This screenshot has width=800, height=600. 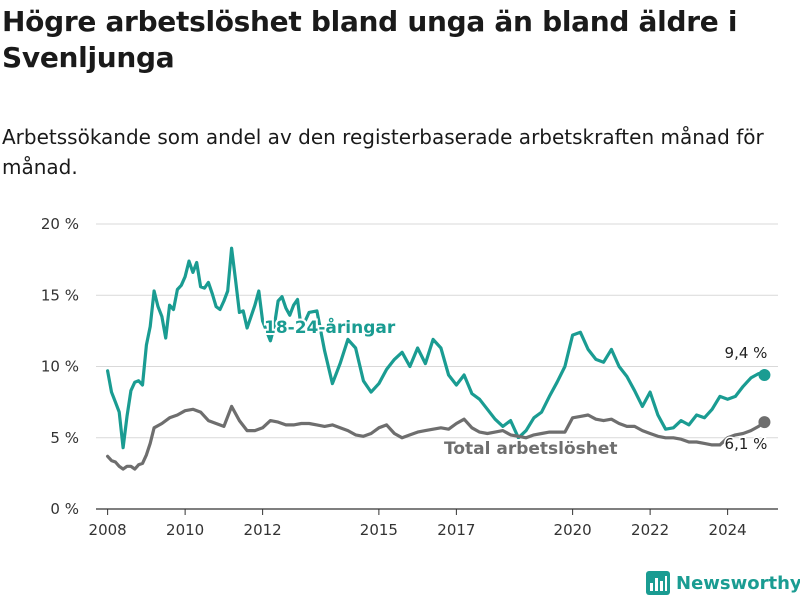 What do you see at coordinates (185, 530) in the screenshot?
I see `x-tick-label: 2010` at bounding box center [185, 530].